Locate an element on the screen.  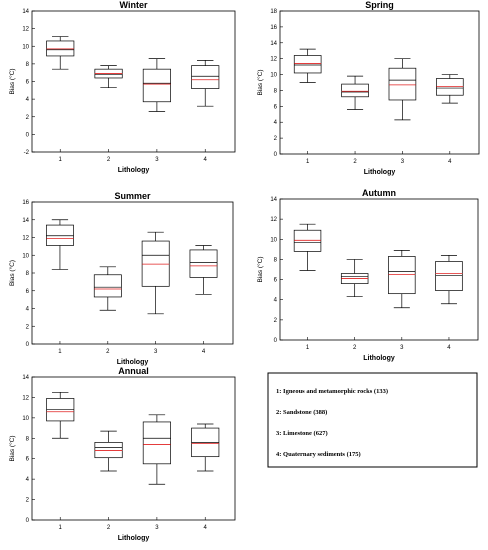
legend-entry-1: 1: Igneous and metamorphic rocks (133) is located at coordinates (332, 391).